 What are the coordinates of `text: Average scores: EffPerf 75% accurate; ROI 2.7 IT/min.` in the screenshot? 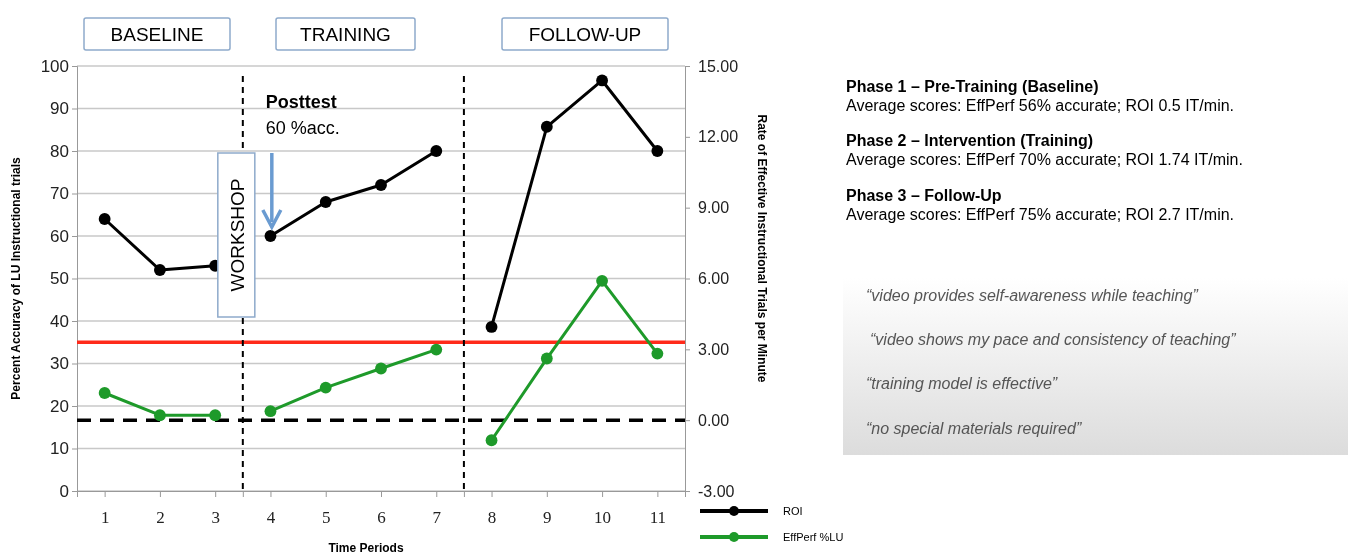 It's located at (1040, 214).